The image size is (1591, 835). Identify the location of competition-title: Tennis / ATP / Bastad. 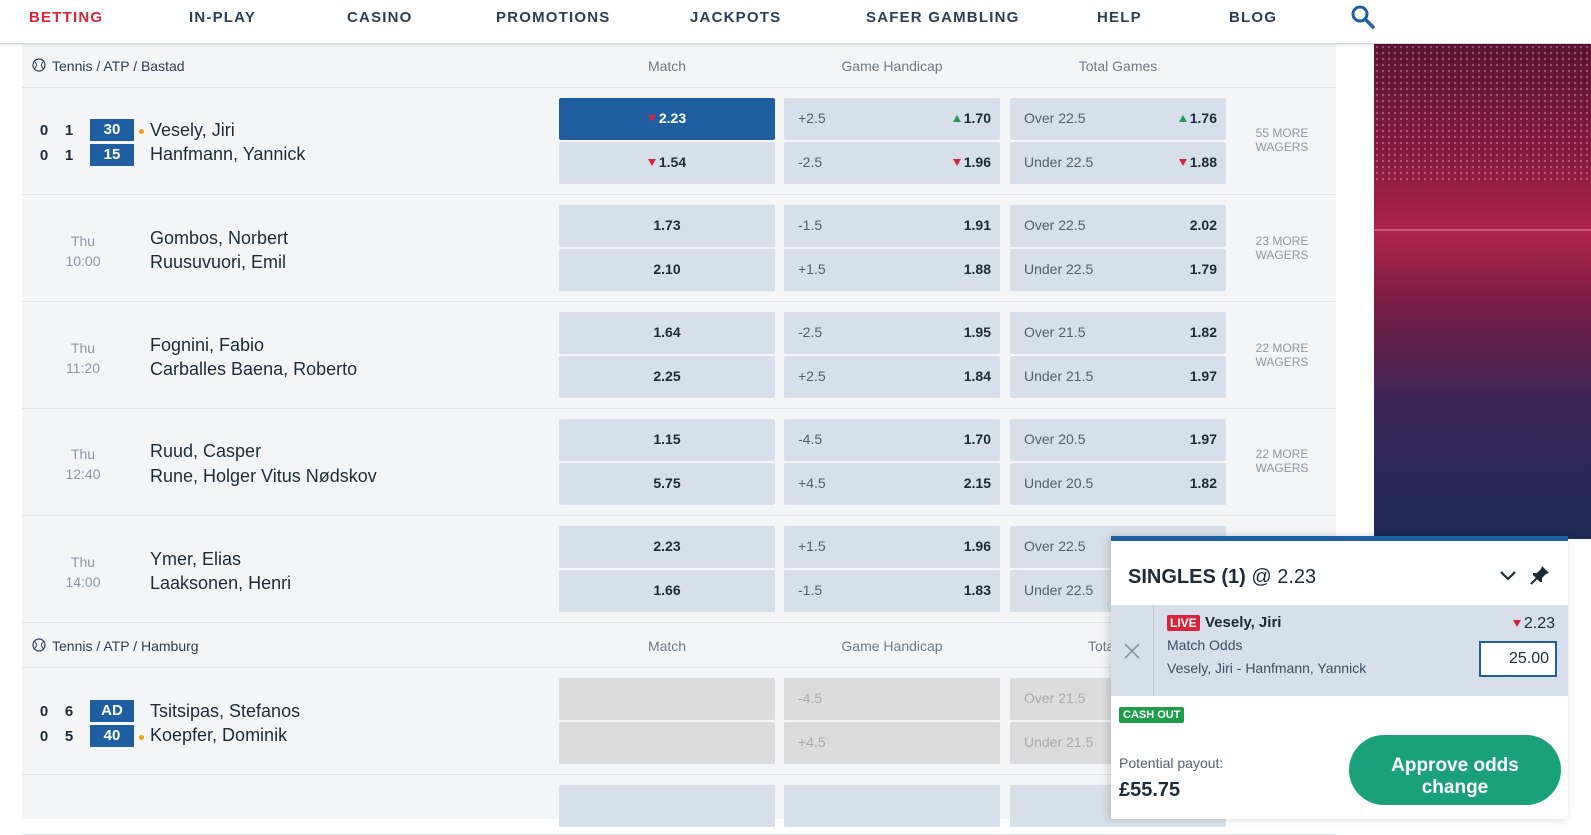
(118, 66).